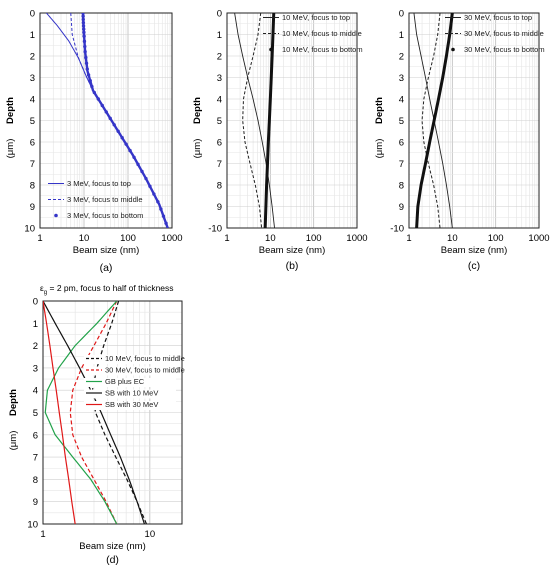 The width and height of the screenshot is (550, 569). Describe the element at coordinates (131, 404) in the screenshot. I see `legend-label: SB with 30 MeV` at that location.